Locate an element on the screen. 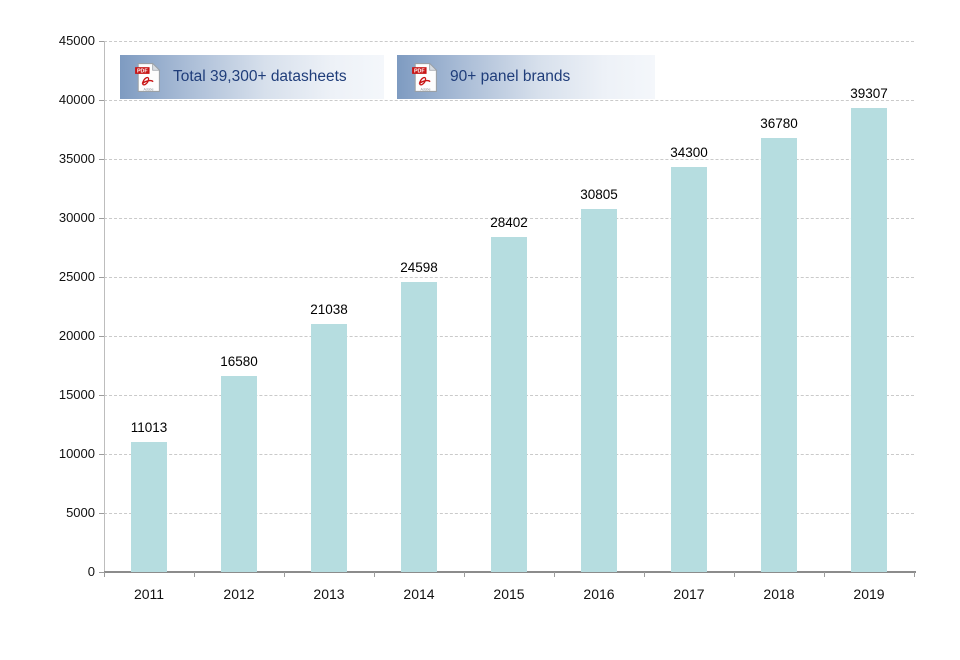 This screenshot has width=960, height=660. bar-2014 is located at coordinates (419, 426).